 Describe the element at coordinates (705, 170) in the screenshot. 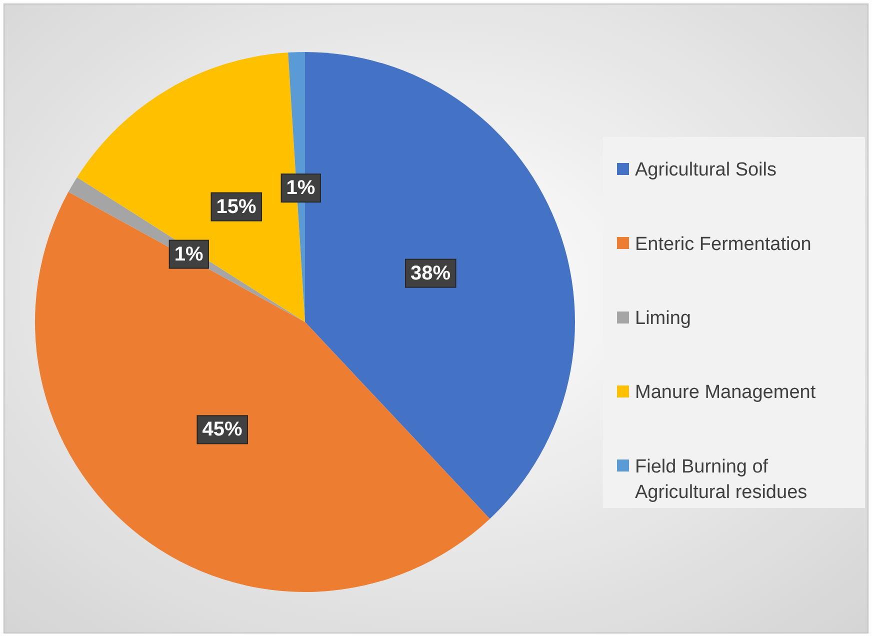

I see `legend-label: Agricultural Soils` at that location.